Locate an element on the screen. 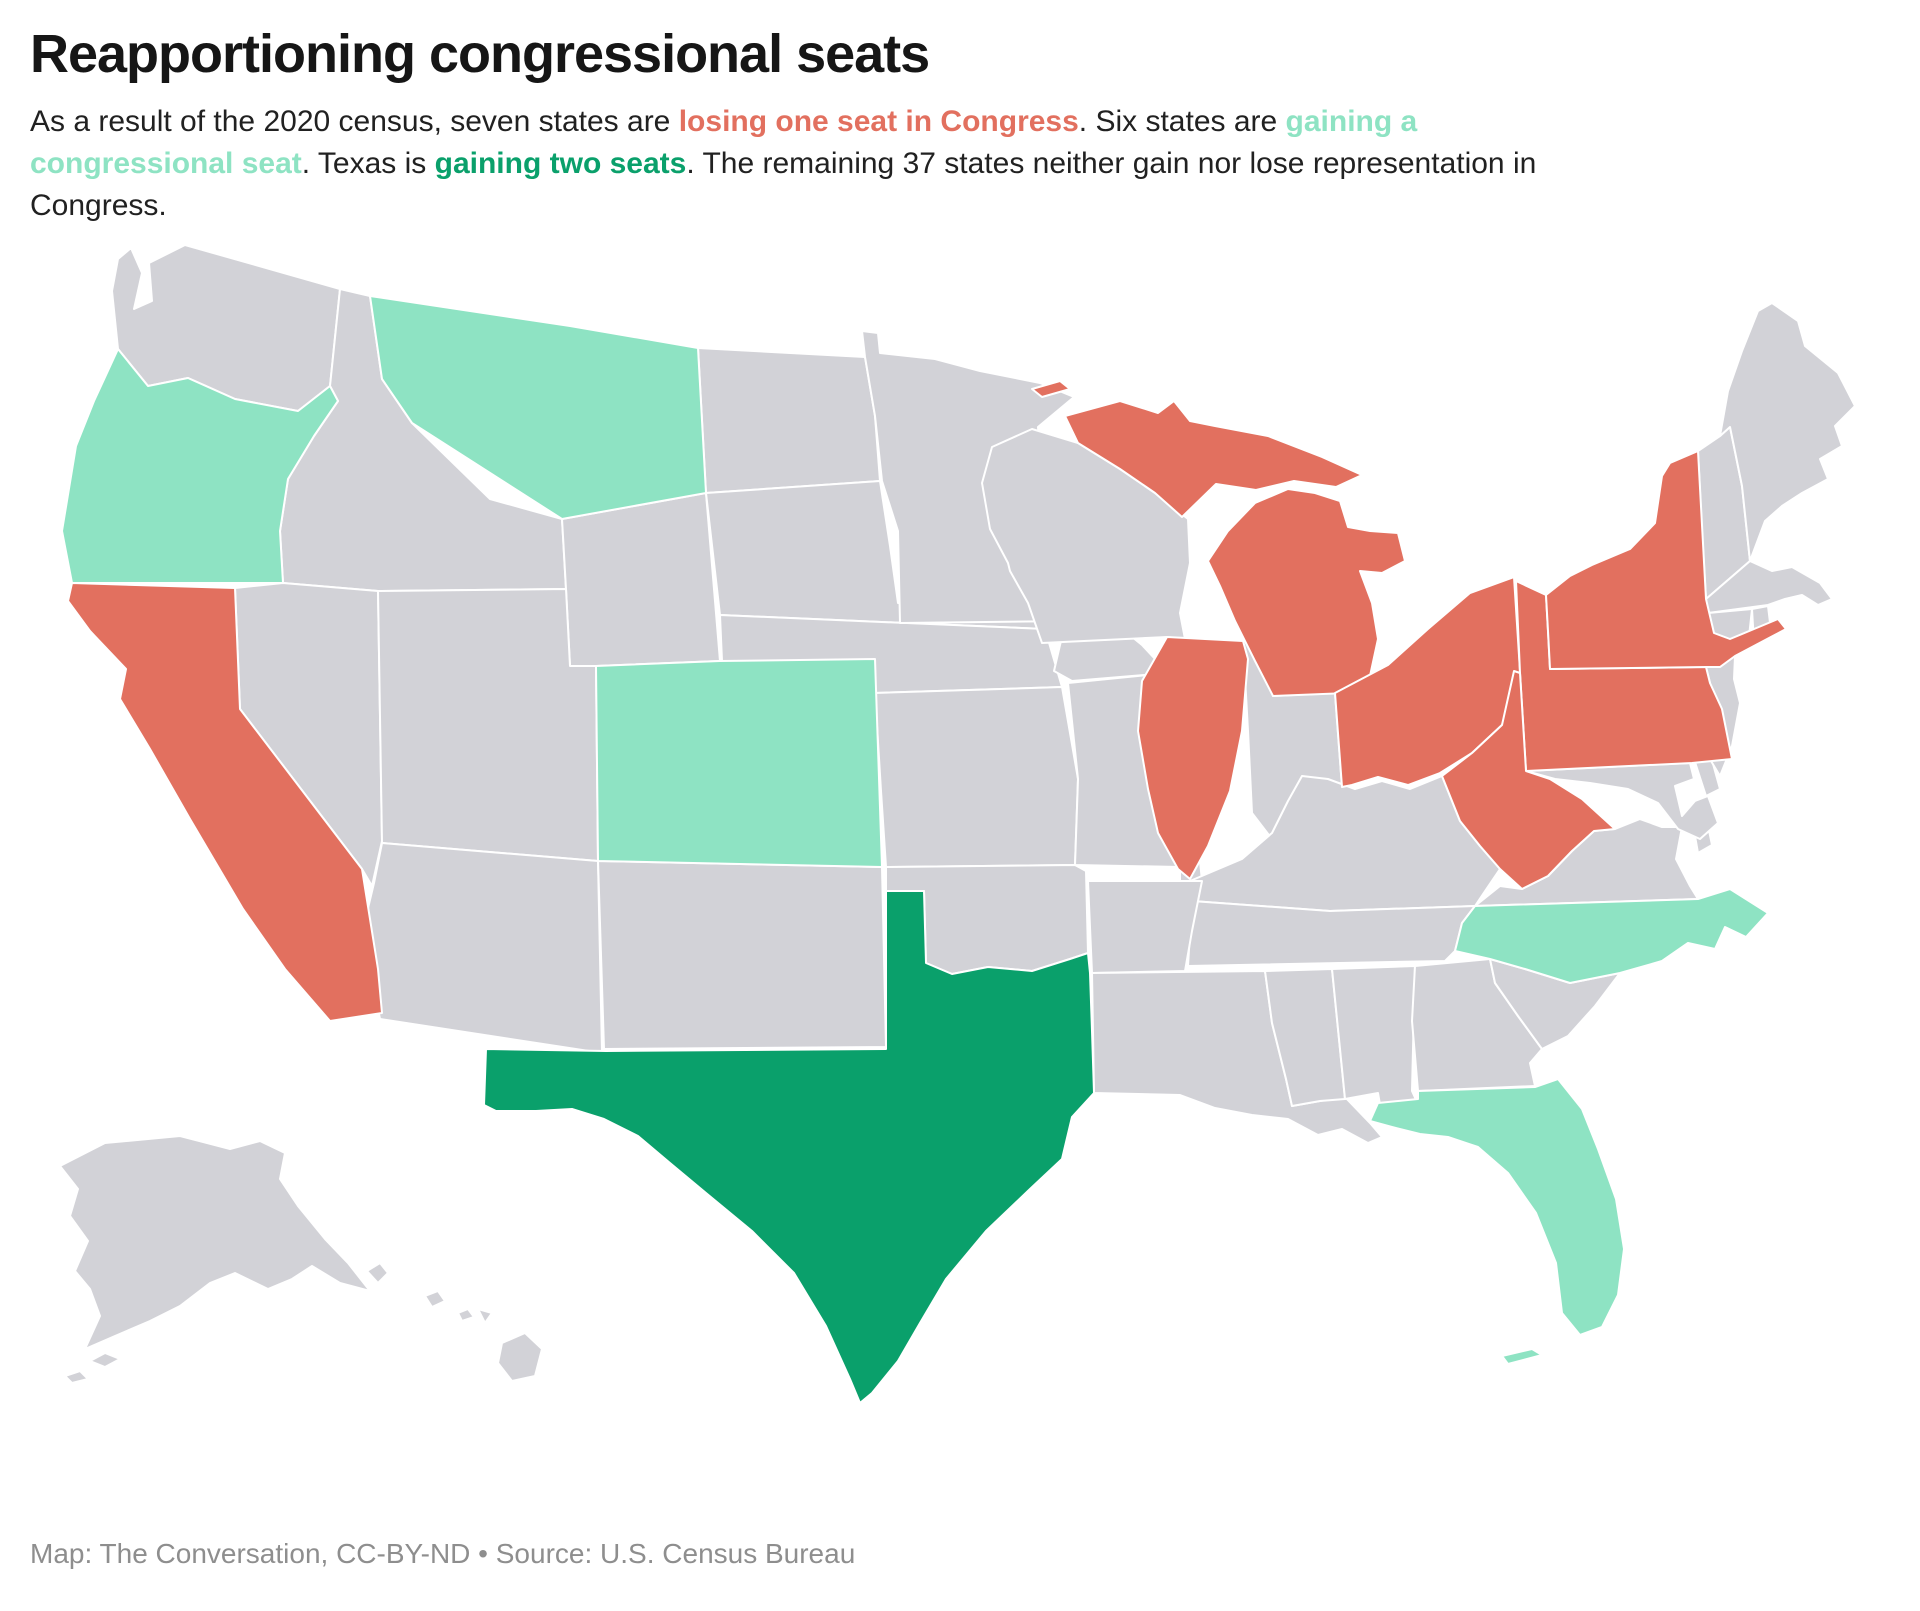 This screenshot has height=1611, width=1920. state-kansas is located at coordinates (976, 776).